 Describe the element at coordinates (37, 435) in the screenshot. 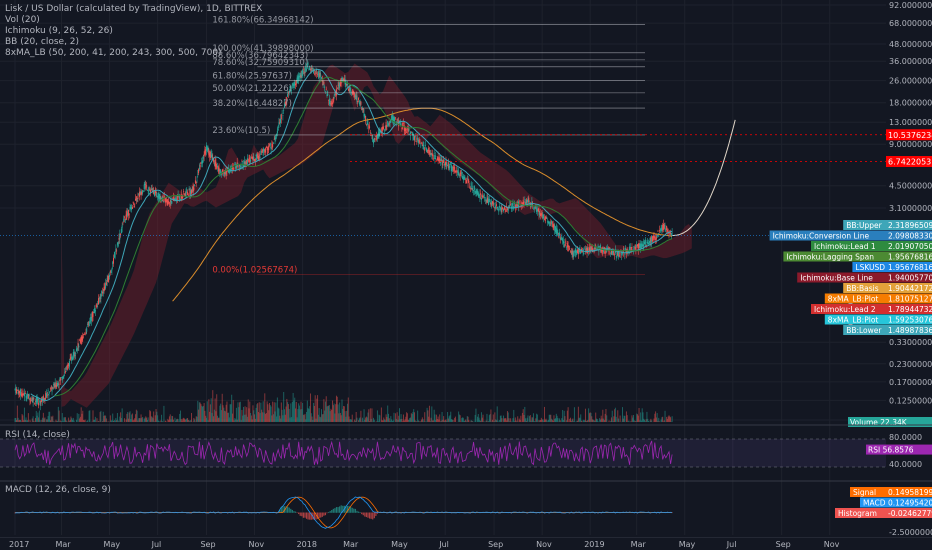

I see `rsi-legend: RSI (14, close)` at that location.